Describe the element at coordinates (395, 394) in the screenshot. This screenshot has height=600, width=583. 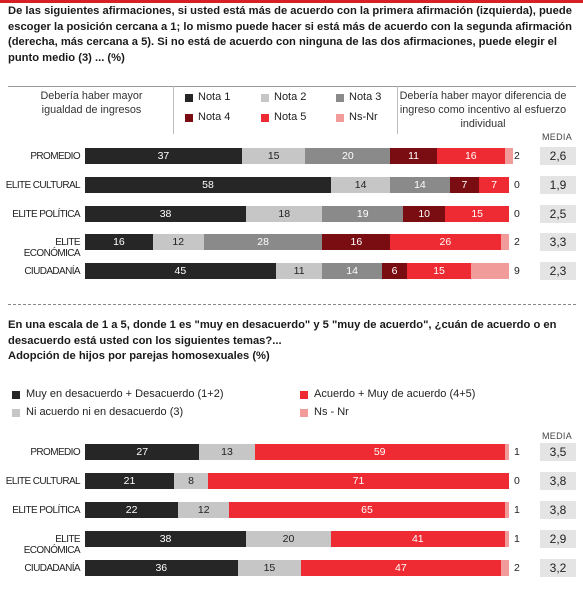
I see `legend-label: Acuerdo + Muy de acuerdo (4+5)` at that location.